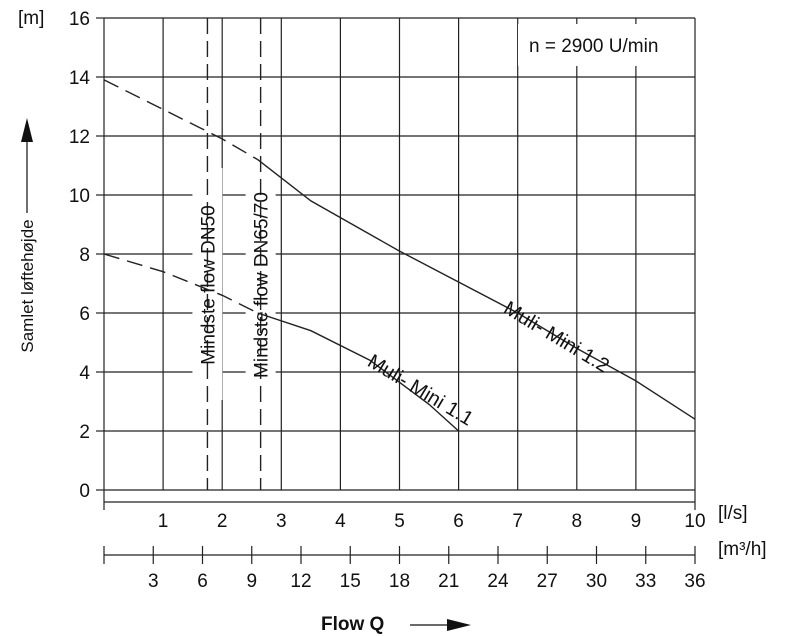  Describe the element at coordinates (208, 284) in the screenshot. I see `min-flow-label: Mindste flow DN50` at that location.